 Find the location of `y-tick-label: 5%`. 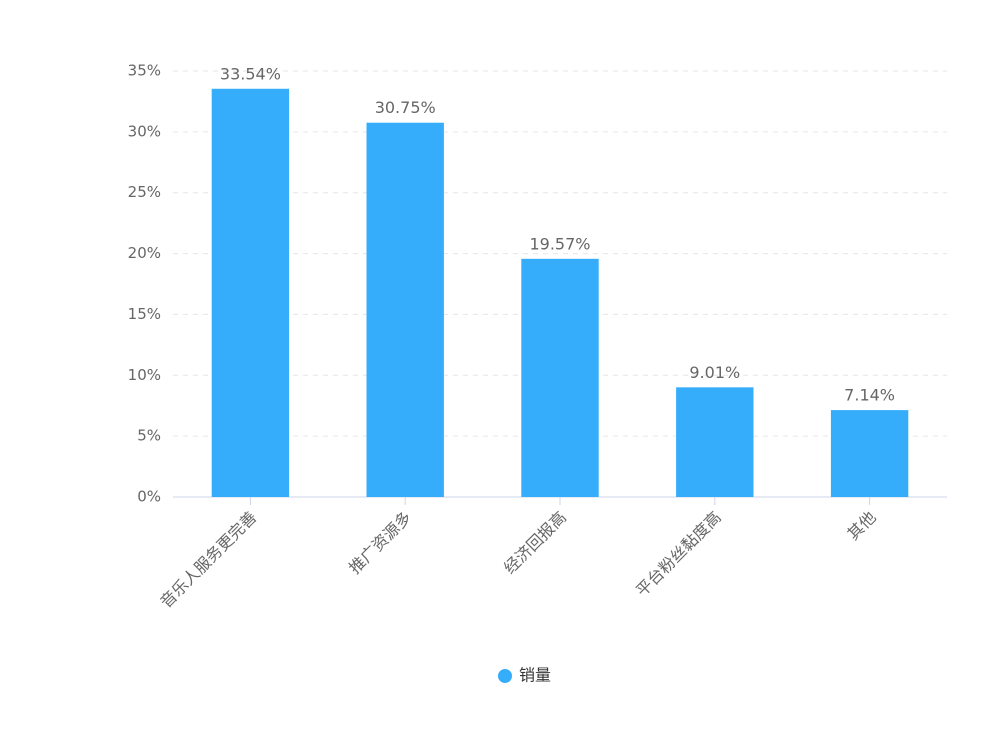

y-tick-label: 5% is located at coordinates (149, 436).